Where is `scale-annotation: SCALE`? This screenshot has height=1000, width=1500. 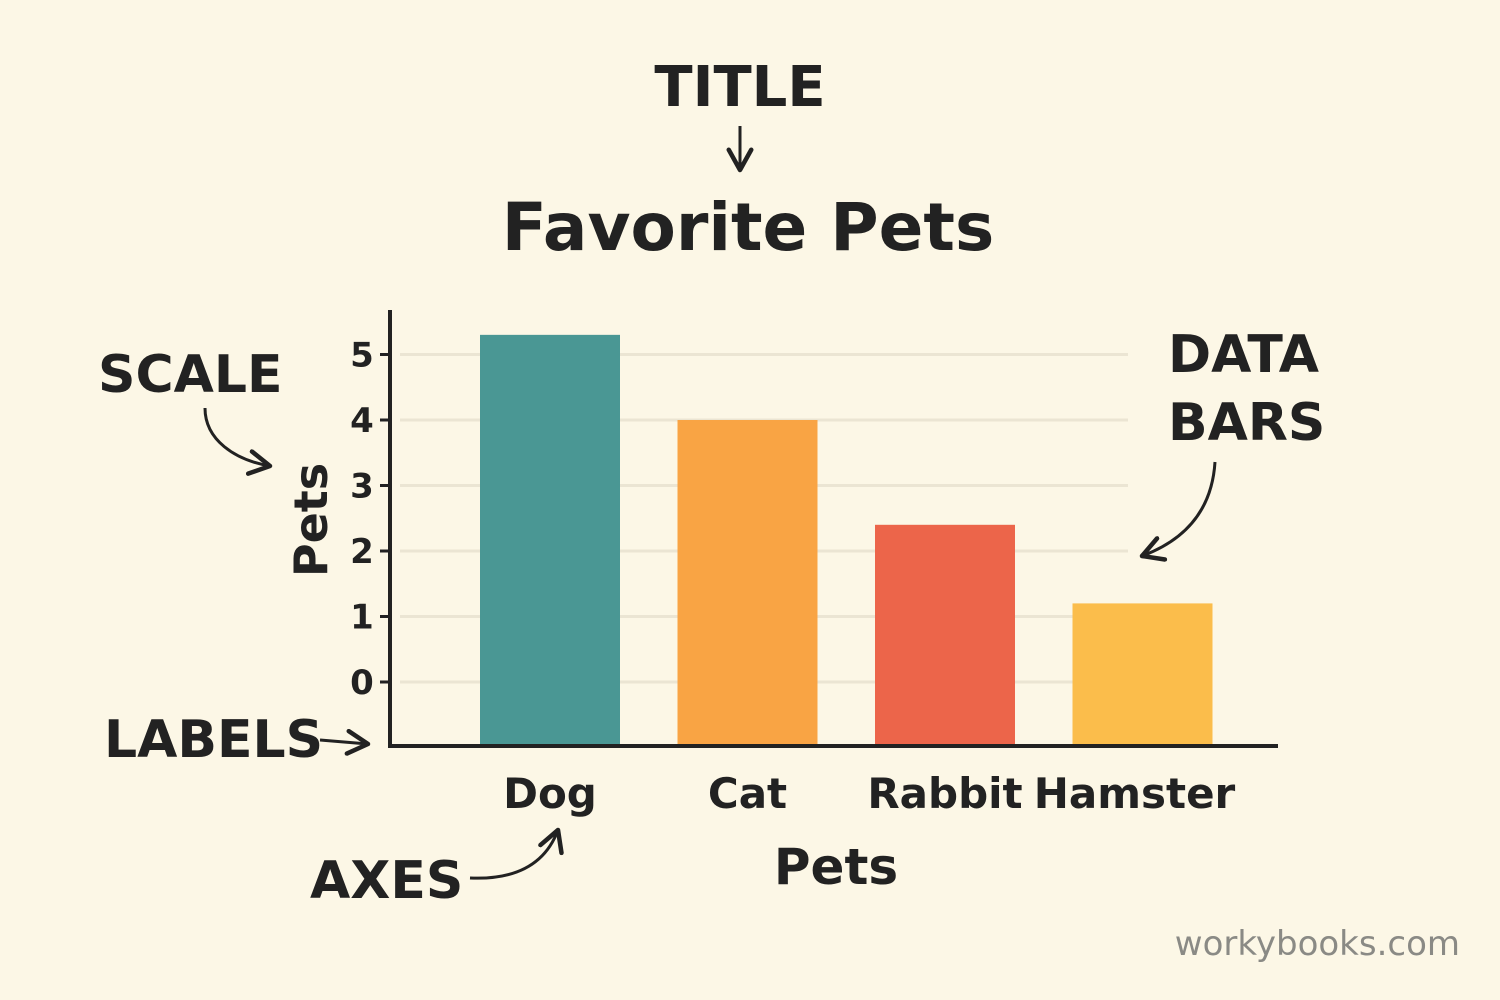 scale-annotation: SCALE is located at coordinates (190, 375).